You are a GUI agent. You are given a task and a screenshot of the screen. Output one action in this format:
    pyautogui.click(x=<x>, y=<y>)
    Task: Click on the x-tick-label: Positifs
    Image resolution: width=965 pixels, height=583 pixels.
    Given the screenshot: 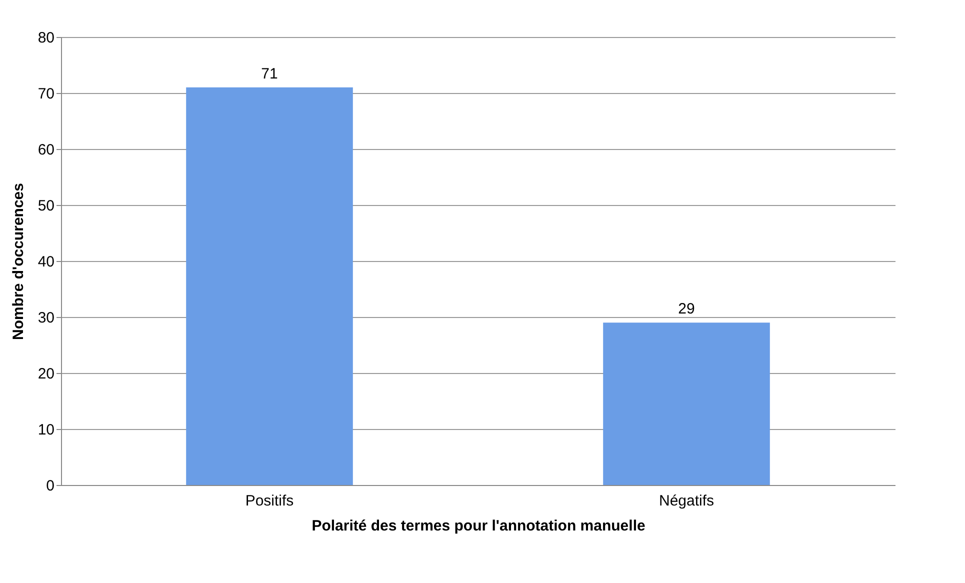 What is the action you would take?
    pyautogui.click(x=269, y=501)
    